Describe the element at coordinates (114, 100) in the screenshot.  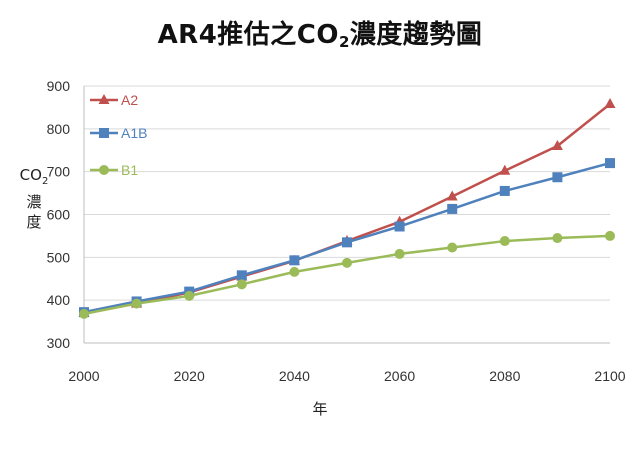
I see `legend-item-a2: A2` at that location.